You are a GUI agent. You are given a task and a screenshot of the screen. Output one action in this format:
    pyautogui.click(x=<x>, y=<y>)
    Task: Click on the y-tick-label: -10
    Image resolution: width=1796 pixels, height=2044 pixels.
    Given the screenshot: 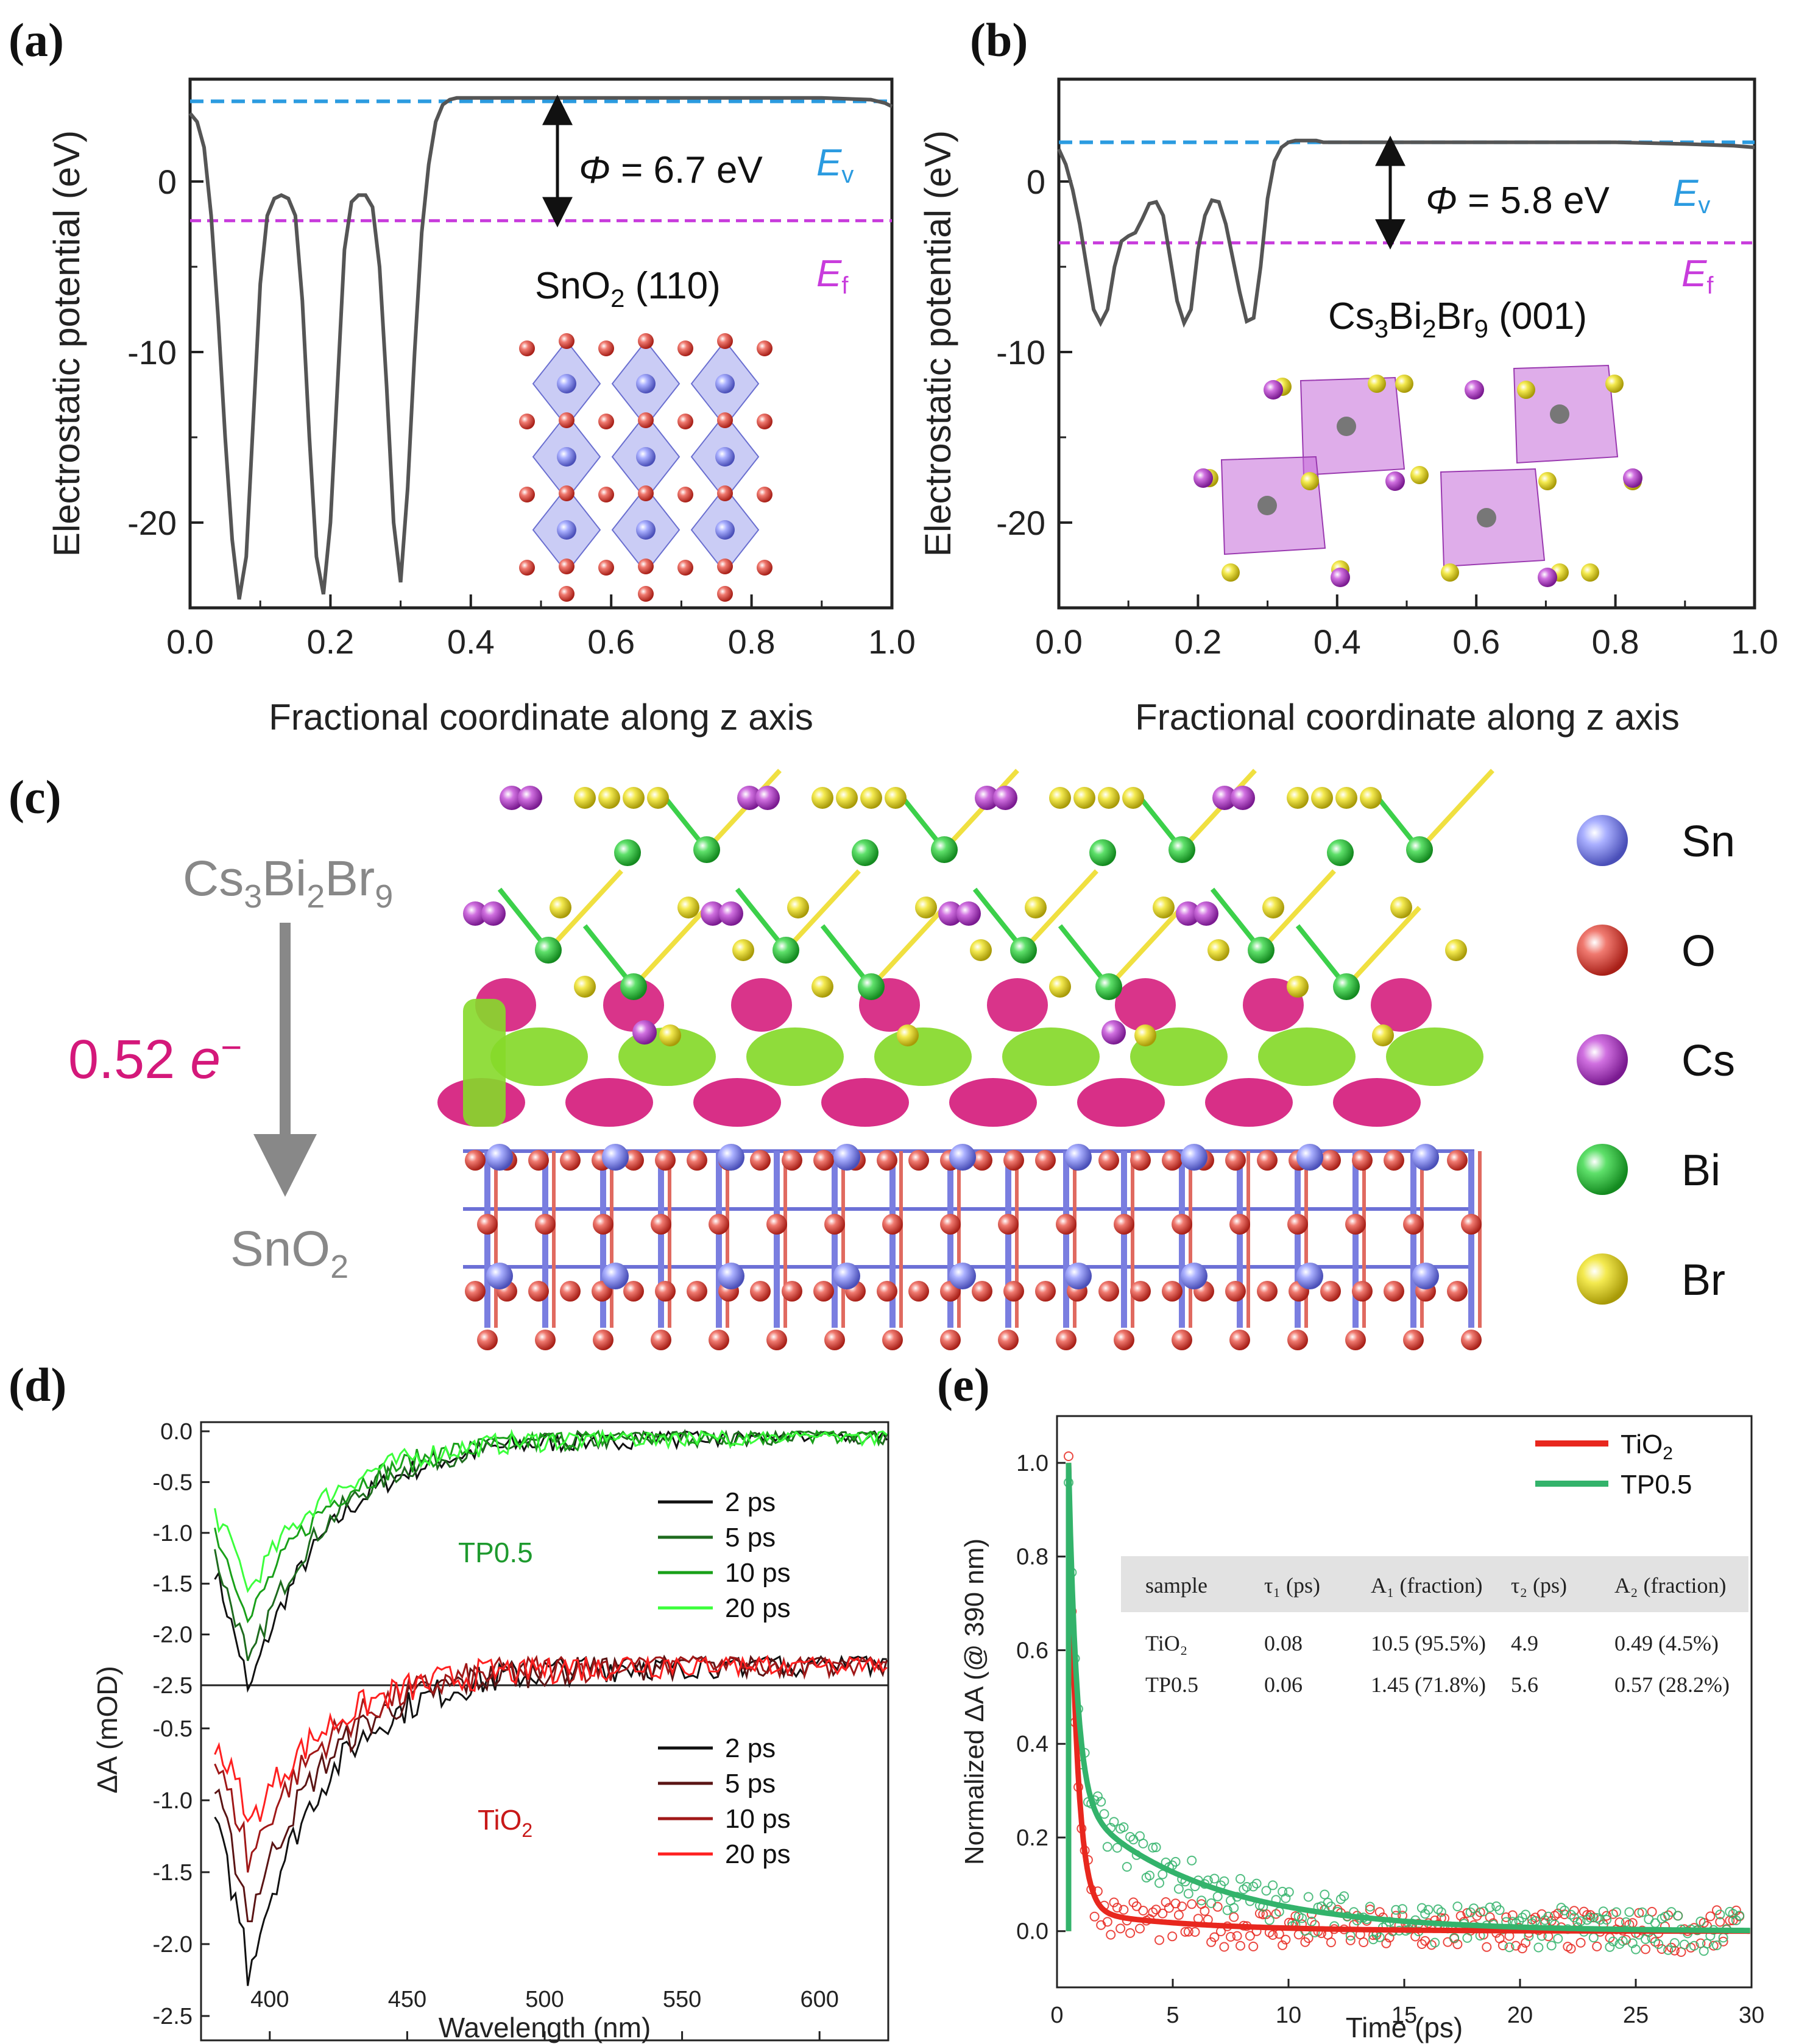 What is the action you would take?
    pyautogui.click(x=152, y=352)
    